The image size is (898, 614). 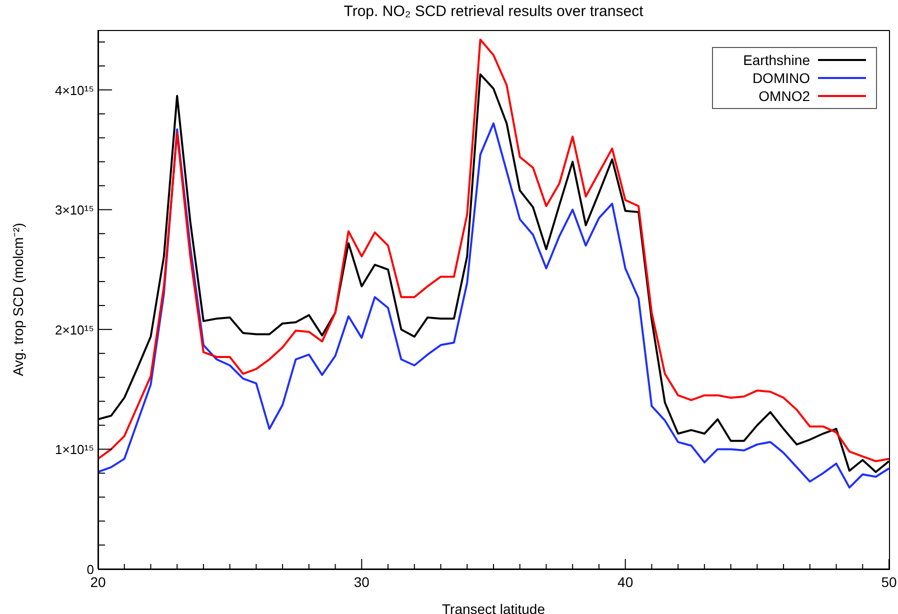 What do you see at coordinates (90, 569) in the screenshot?
I see `y-tick-label: 0` at bounding box center [90, 569].